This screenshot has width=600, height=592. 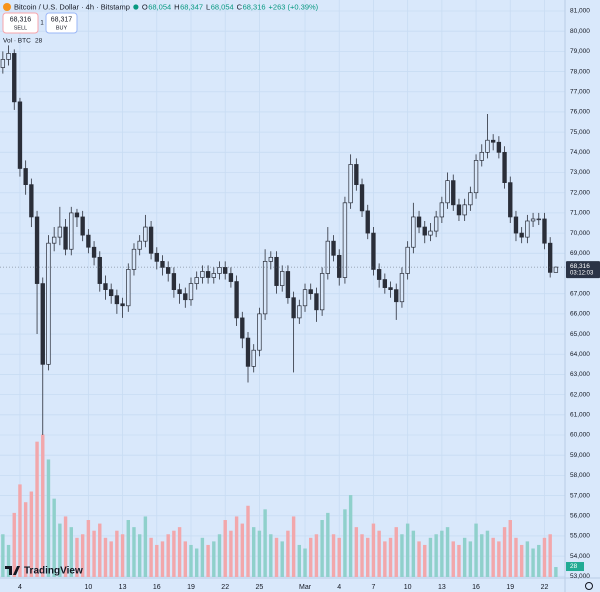 I want to click on logo-text: TradingView, so click(x=53, y=571).